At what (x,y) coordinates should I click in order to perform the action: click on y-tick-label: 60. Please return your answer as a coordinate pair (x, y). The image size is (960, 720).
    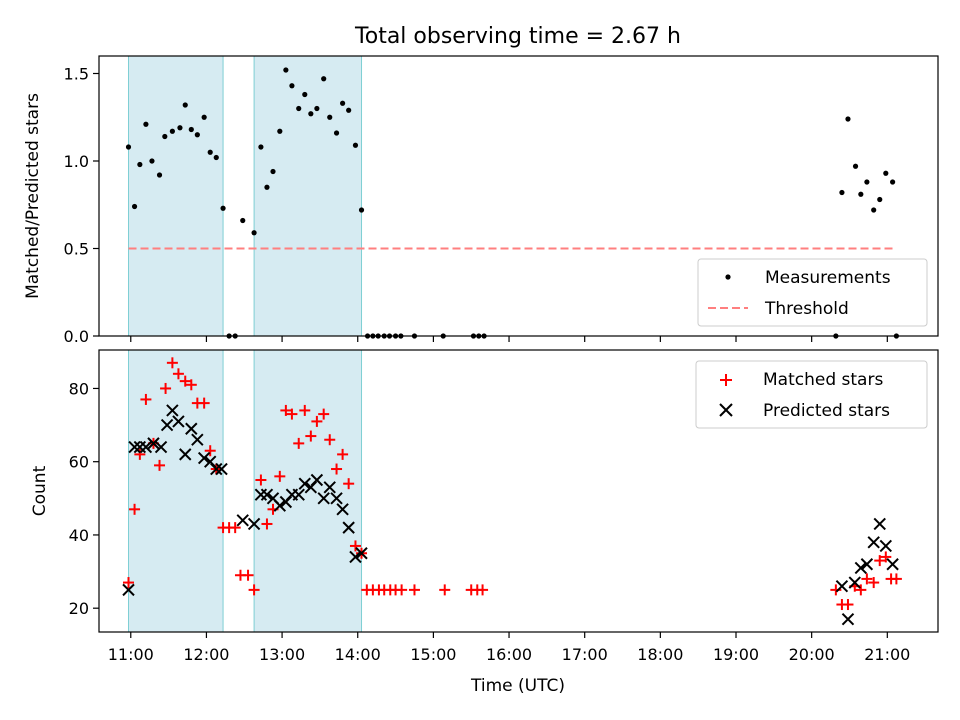
    Looking at the image, I should click on (79, 462).